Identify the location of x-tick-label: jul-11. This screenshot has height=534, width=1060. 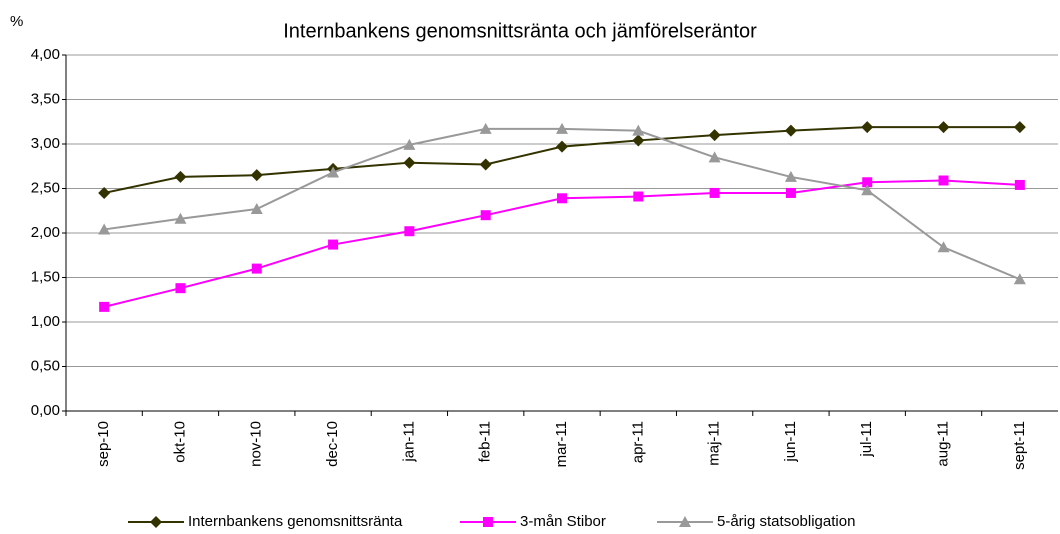
(866, 439).